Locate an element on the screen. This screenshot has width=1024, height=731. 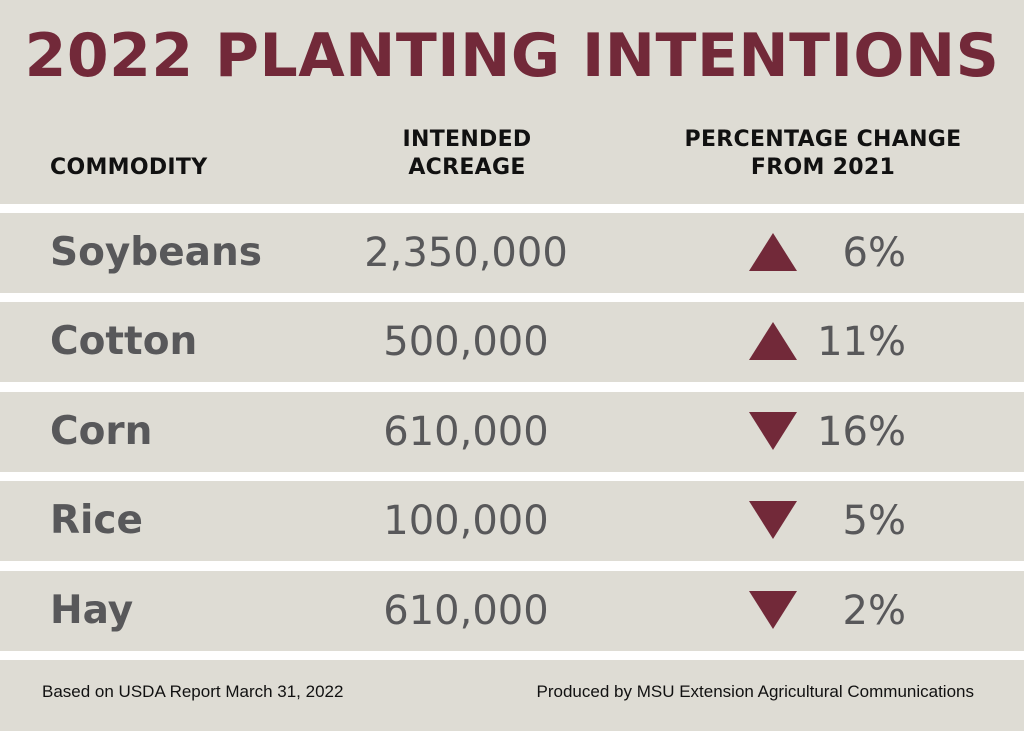
percentage-change: 2% is located at coordinates (874, 611).